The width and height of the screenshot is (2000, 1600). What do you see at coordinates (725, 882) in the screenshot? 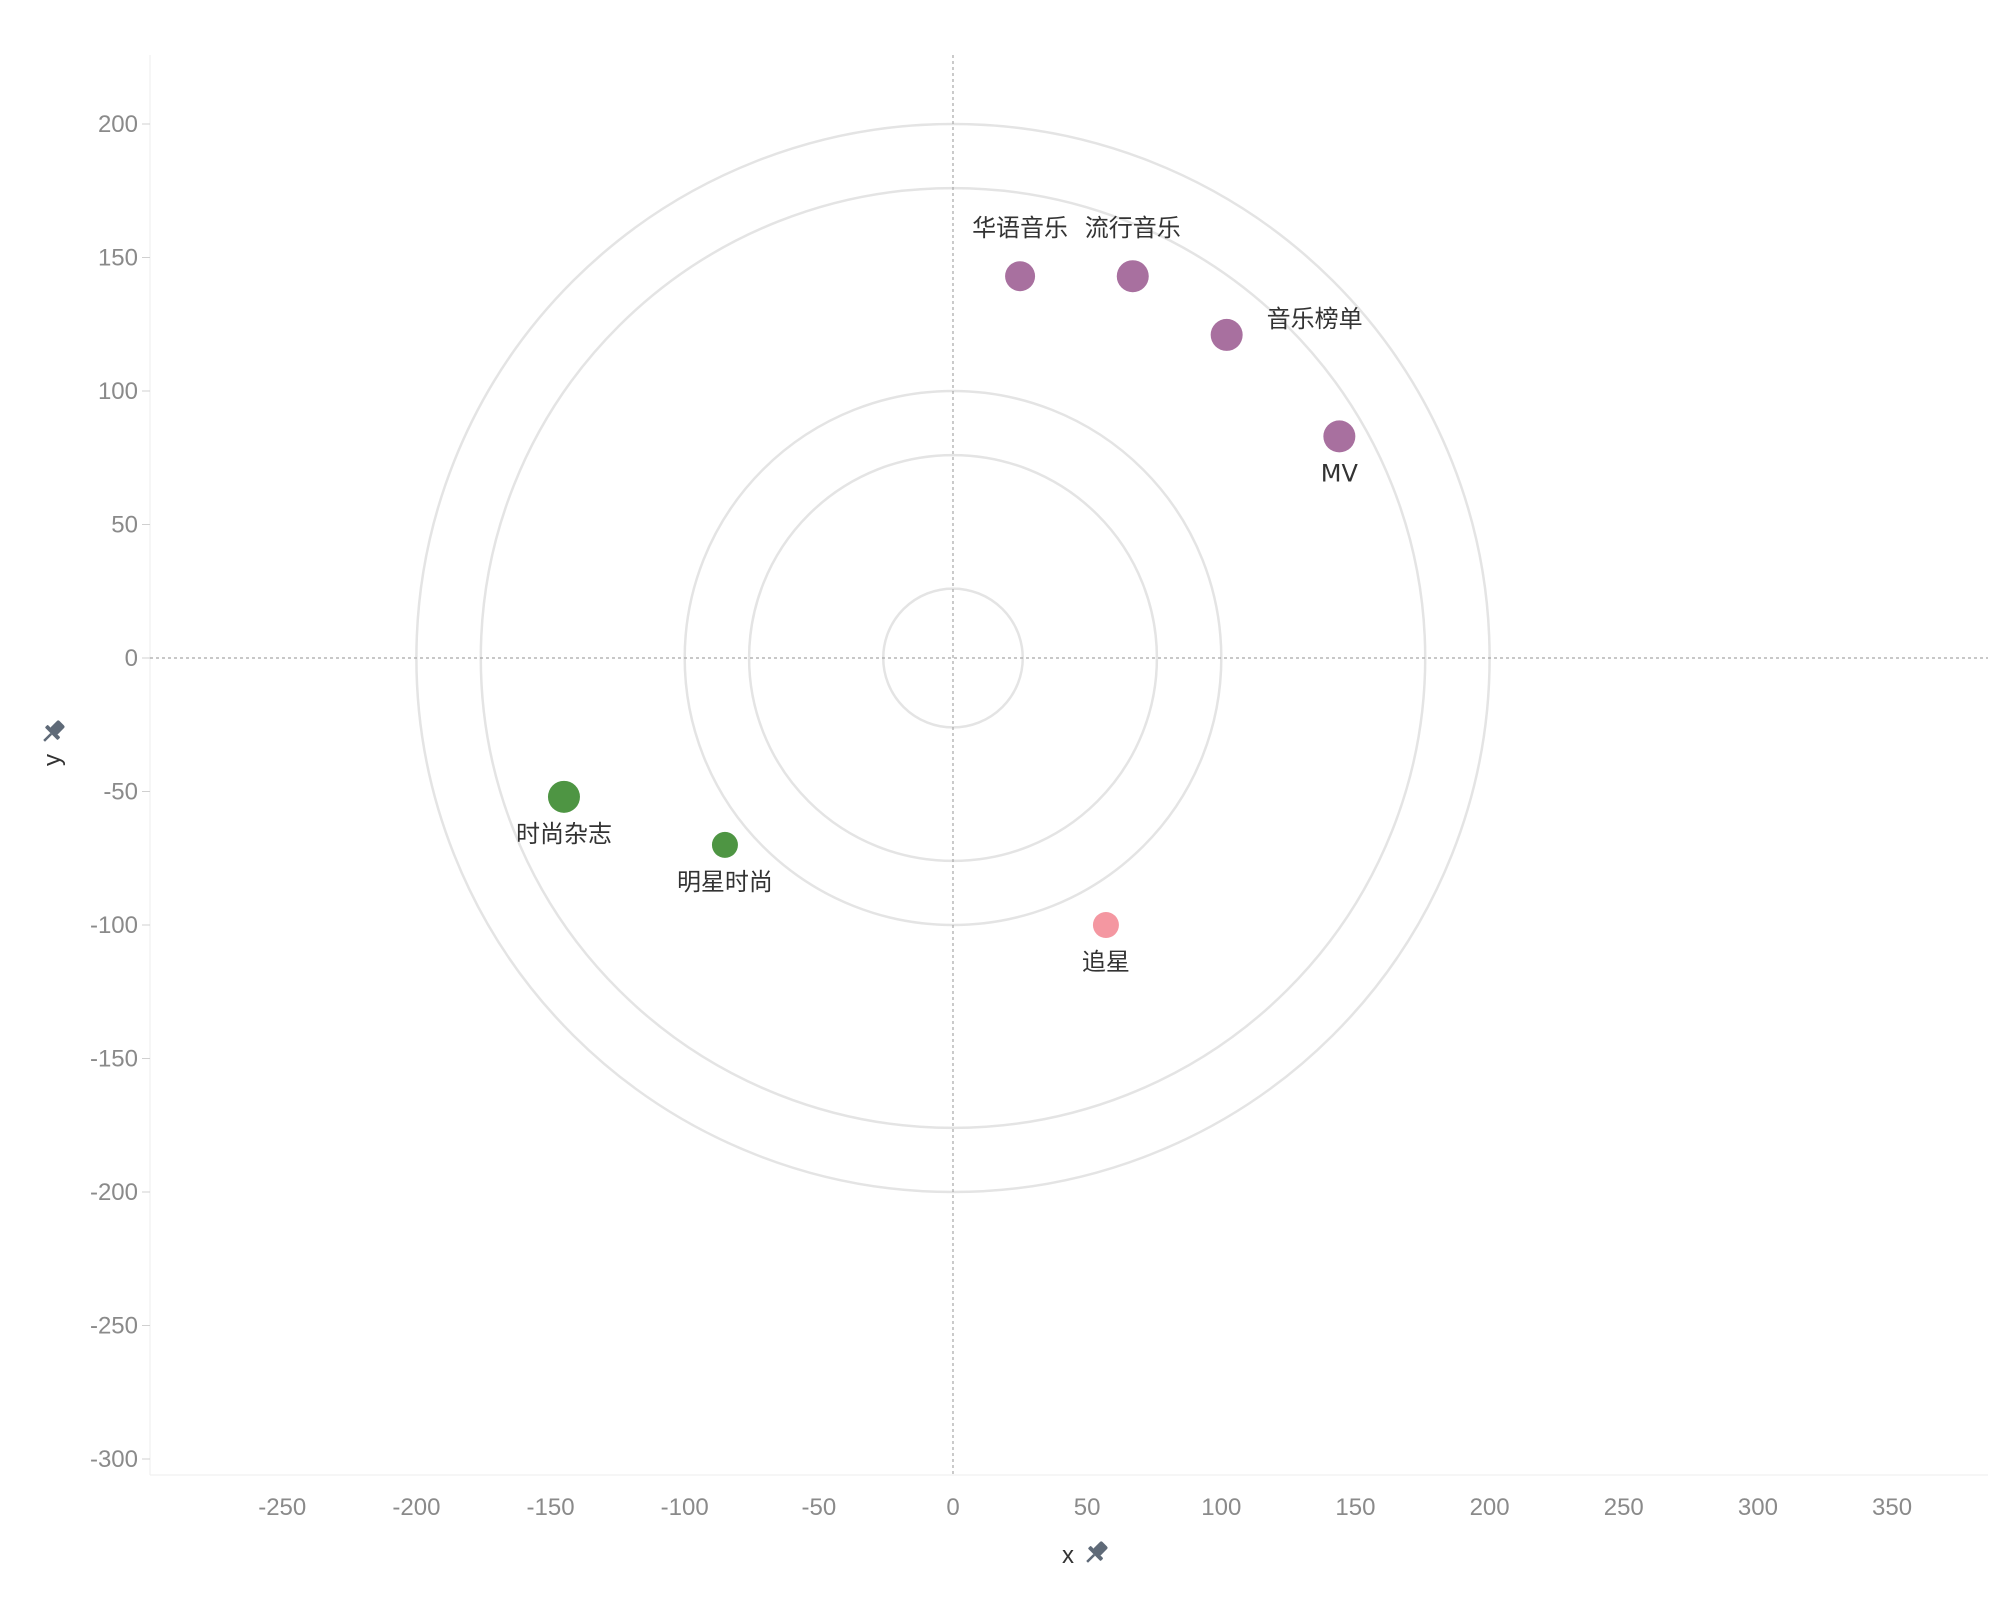
I see `data-label: 明星时尚` at bounding box center [725, 882].